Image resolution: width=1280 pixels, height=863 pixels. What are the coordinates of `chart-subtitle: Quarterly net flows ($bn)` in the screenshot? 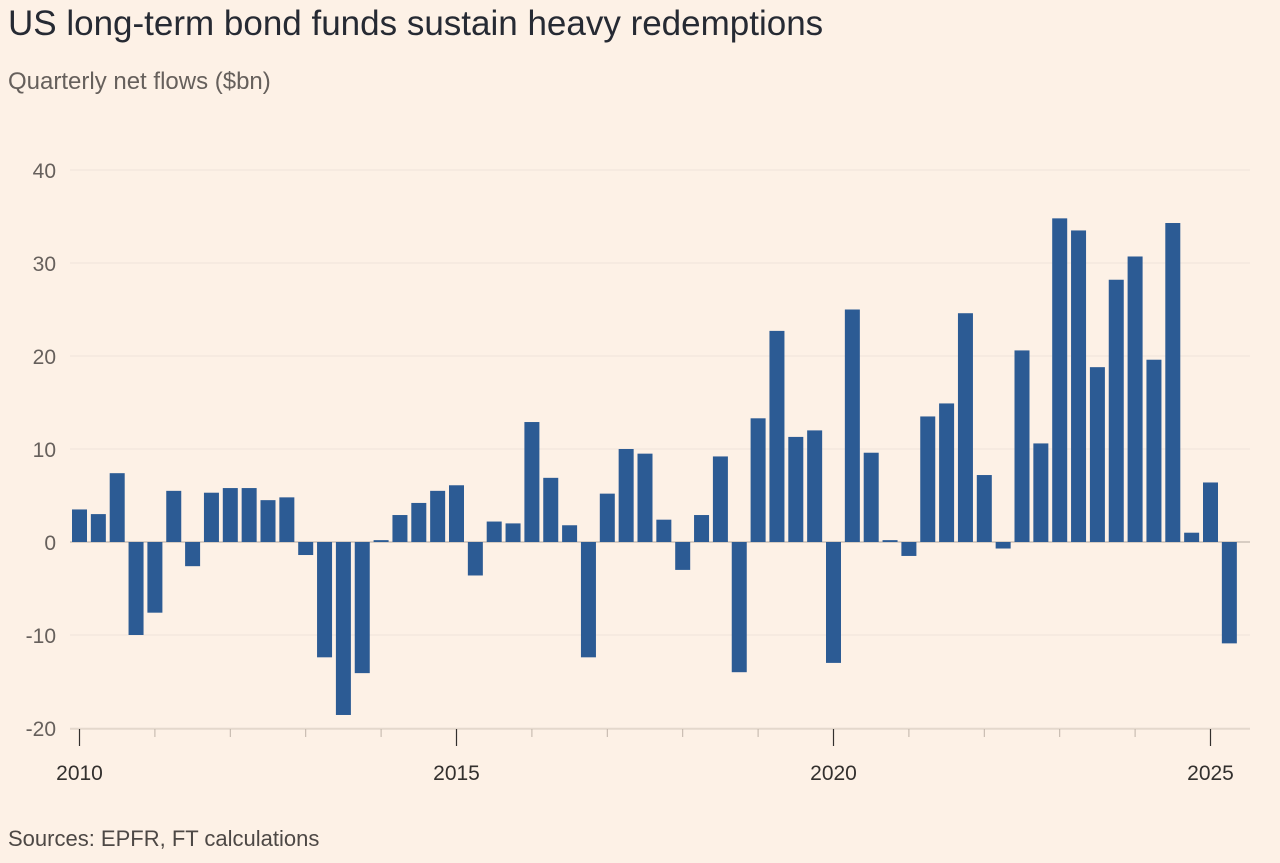 It's located at (139, 81).